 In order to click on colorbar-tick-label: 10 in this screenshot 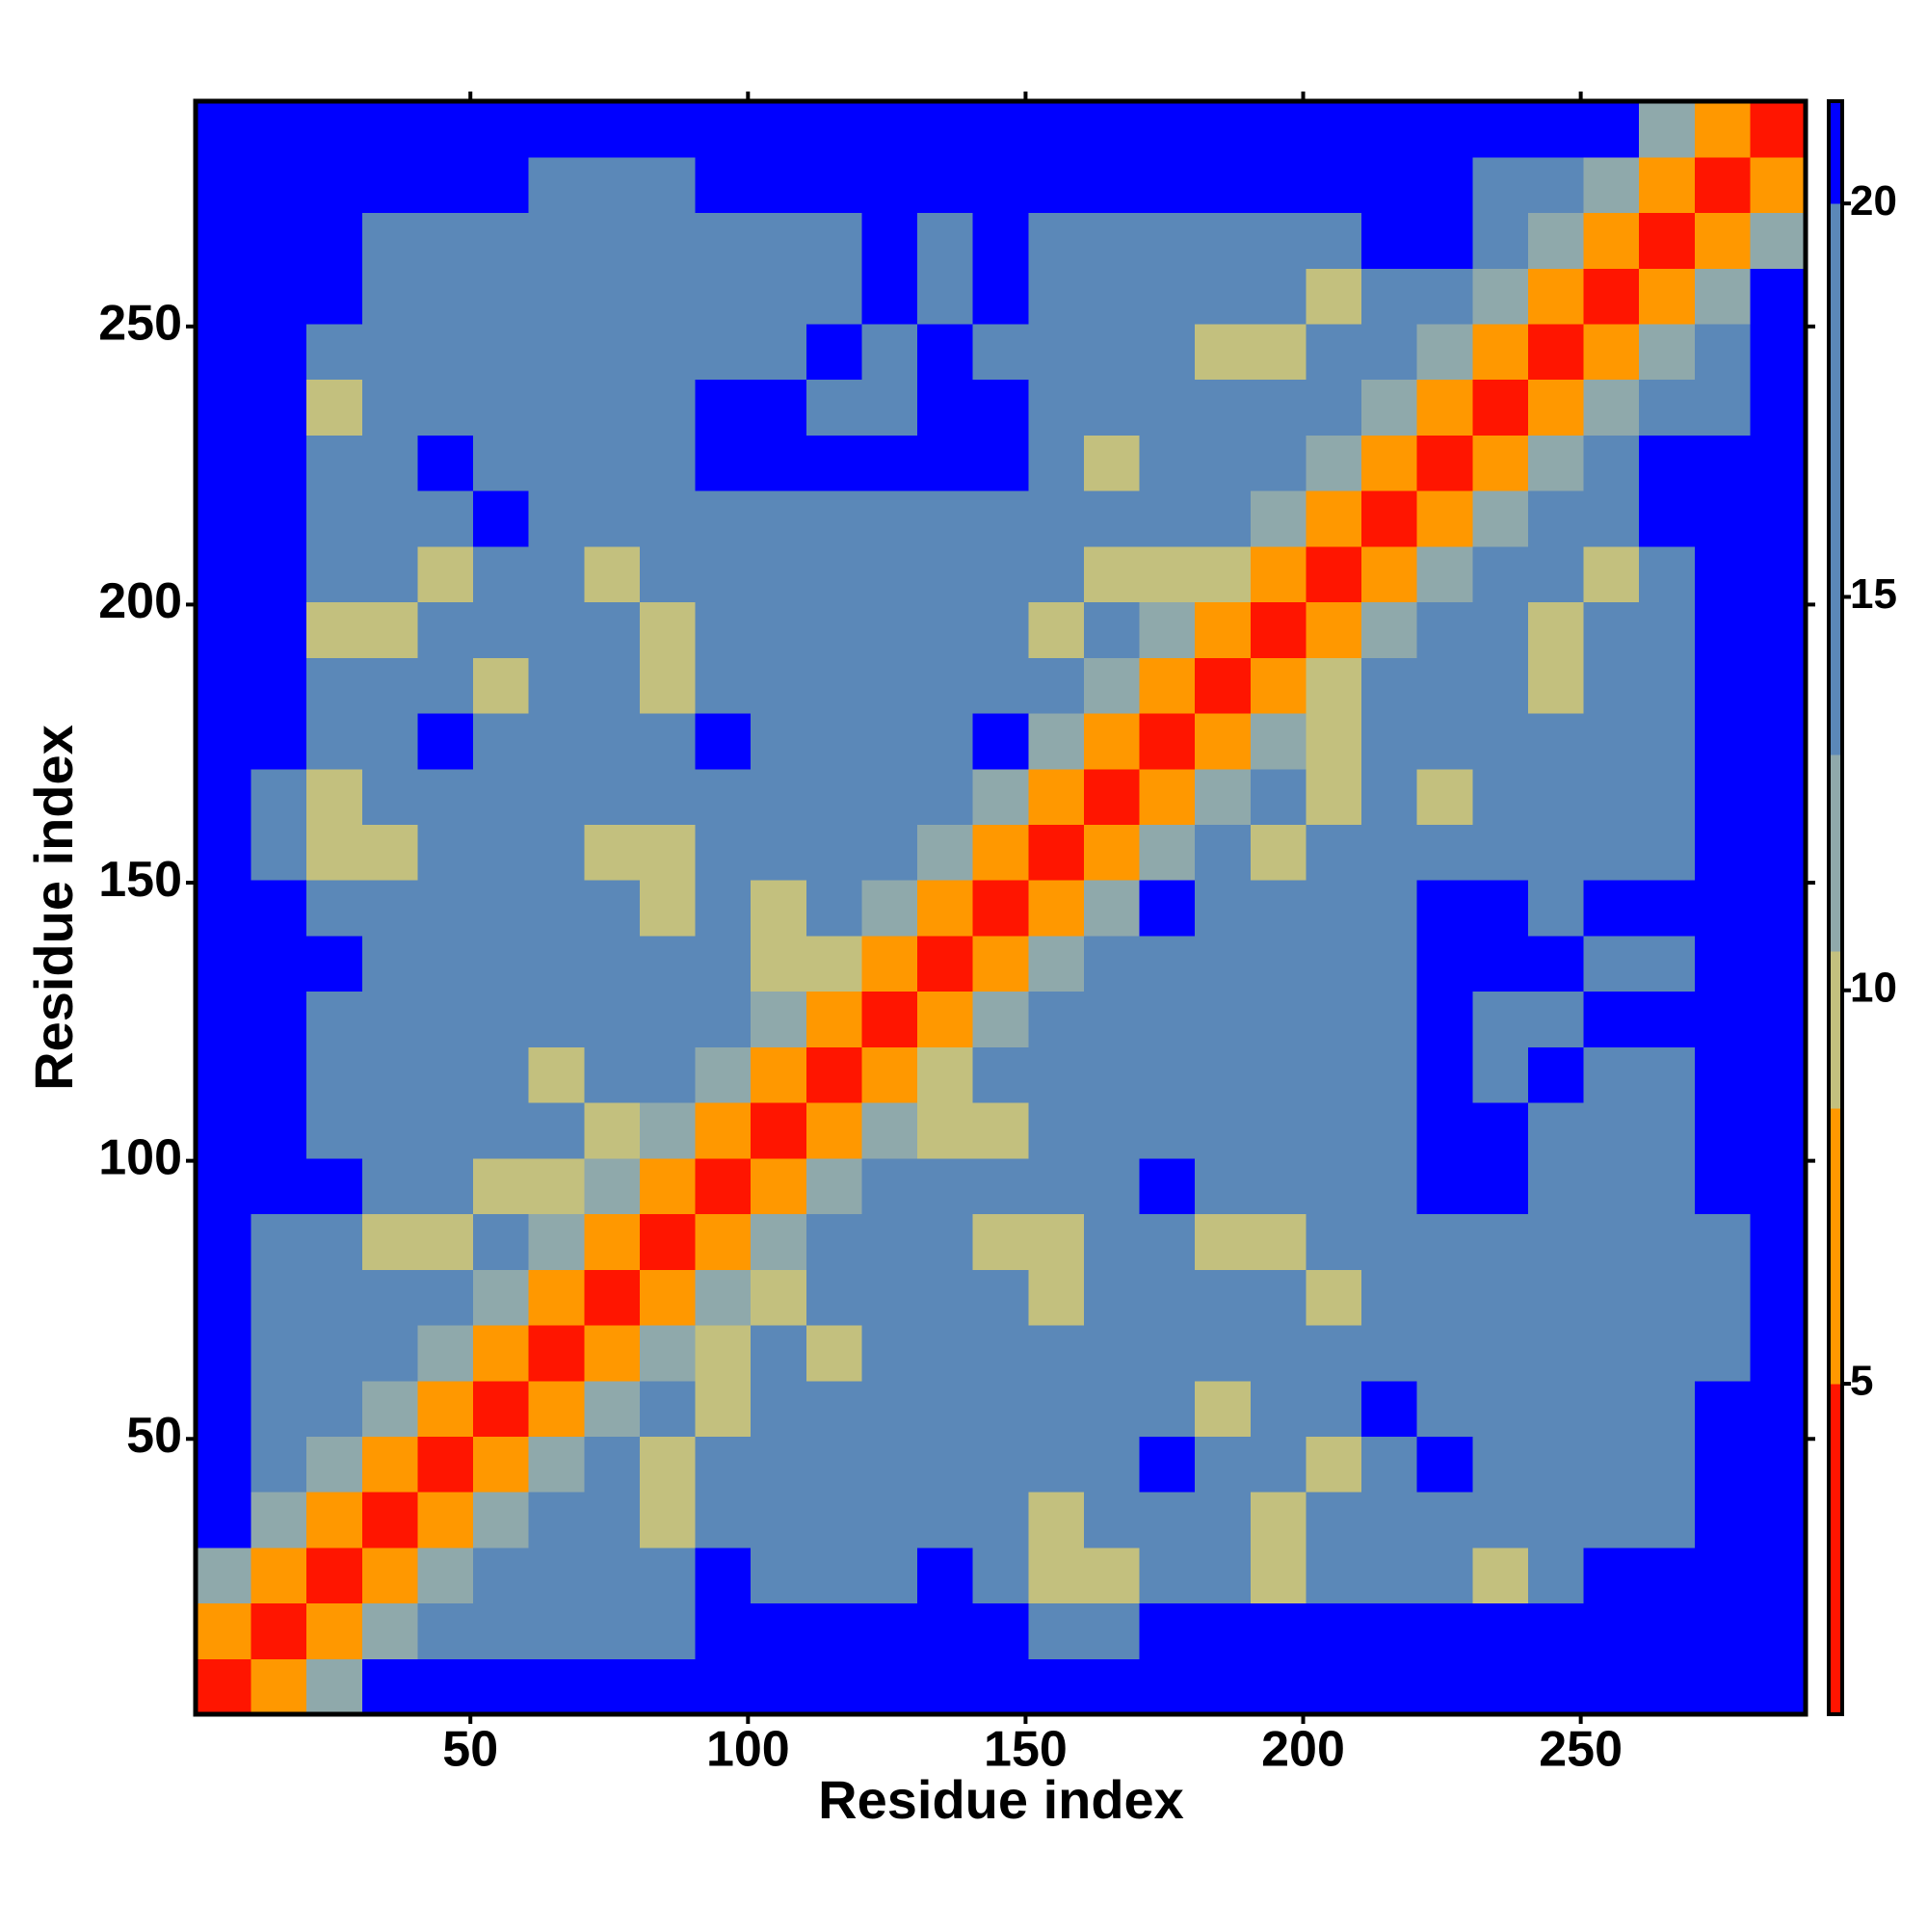, I will do `click(1873, 987)`.